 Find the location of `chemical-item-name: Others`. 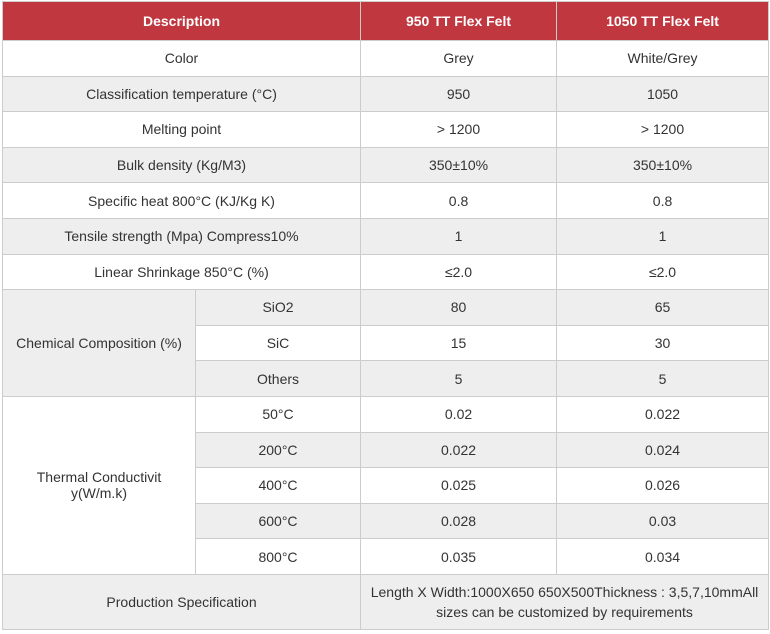

chemical-item-name: Others is located at coordinates (278, 378).